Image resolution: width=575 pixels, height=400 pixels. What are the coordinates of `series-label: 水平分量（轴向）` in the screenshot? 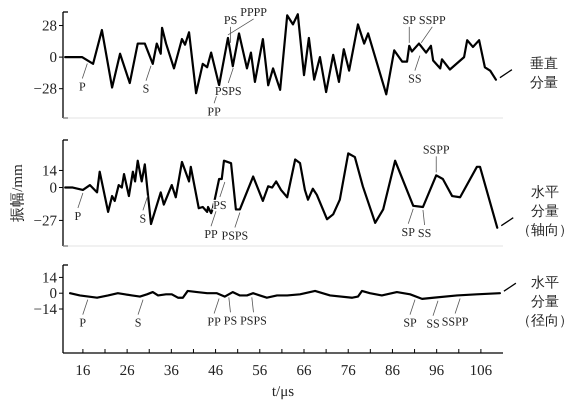 It's located at (545, 211).